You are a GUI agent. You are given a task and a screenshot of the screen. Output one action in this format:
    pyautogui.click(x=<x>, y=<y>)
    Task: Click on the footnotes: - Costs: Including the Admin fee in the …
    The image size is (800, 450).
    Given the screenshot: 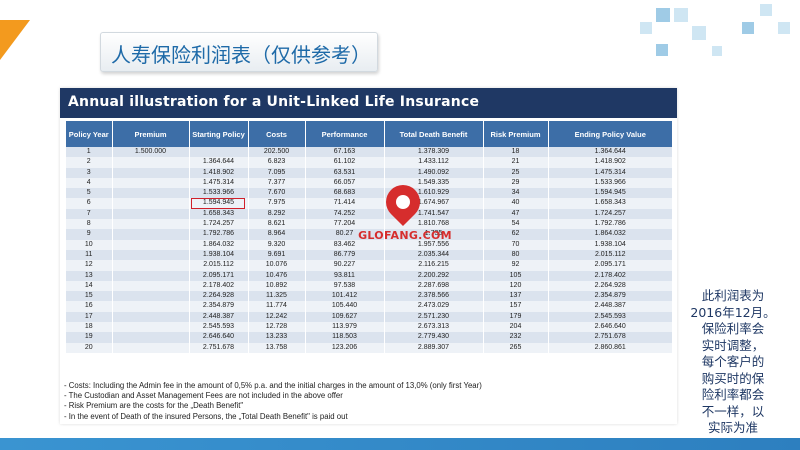 What is the action you would take?
    pyautogui.click(x=369, y=401)
    